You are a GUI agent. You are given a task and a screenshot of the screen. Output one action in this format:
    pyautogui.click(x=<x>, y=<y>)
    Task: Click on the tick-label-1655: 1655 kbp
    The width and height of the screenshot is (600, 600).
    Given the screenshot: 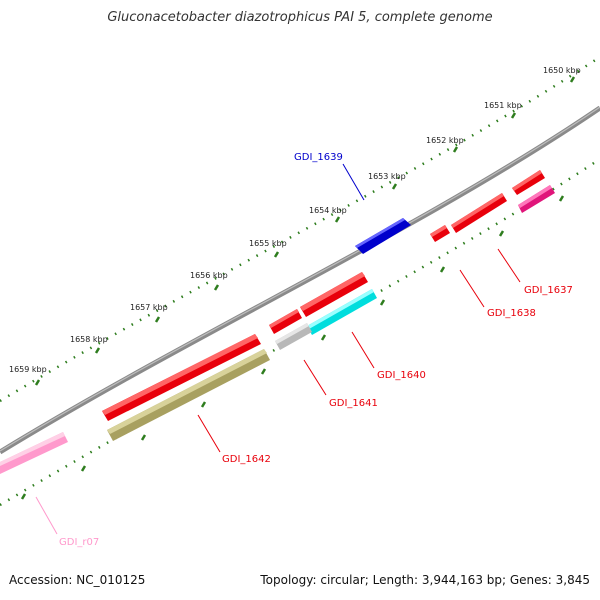 What is the action you would take?
    pyautogui.click(x=268, y=243)
    